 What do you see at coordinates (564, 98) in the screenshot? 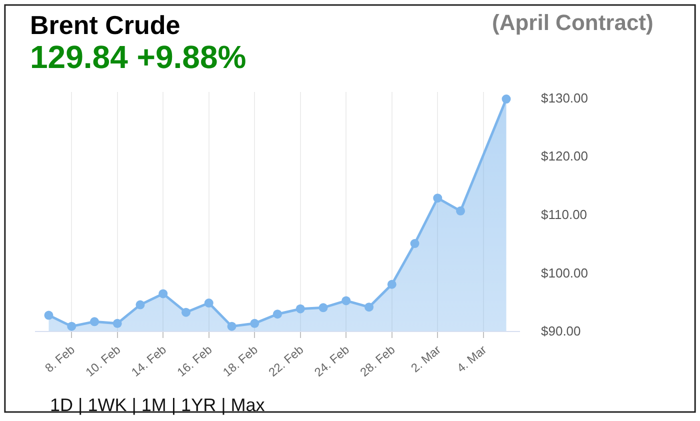
I see `y-tick-label: $130.00` at bounding box center [564, 98].